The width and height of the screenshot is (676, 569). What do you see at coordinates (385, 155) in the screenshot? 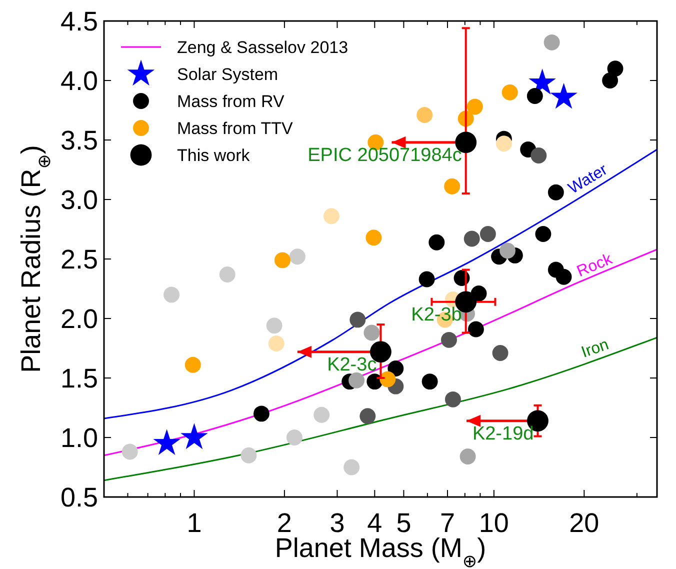
I see `annotation: EPIC 205071984c` at bounding box center [385, 155].